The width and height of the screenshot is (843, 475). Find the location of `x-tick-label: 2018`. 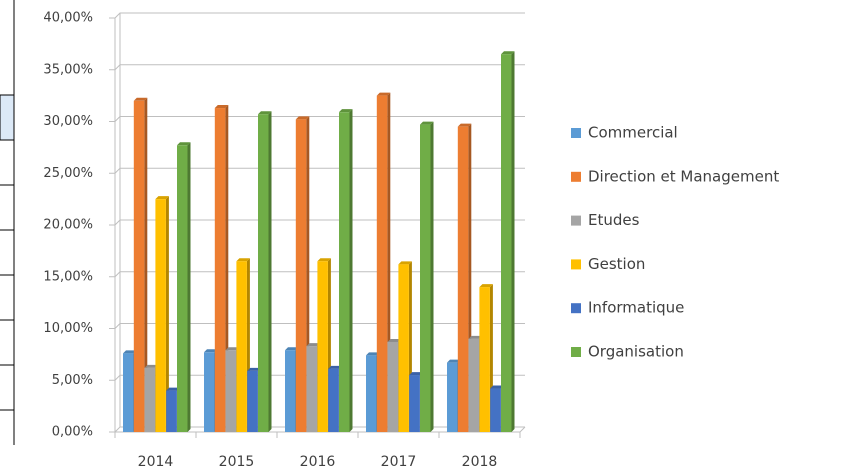

x-tick-label: 2018 is located at coordinates (480, 462).